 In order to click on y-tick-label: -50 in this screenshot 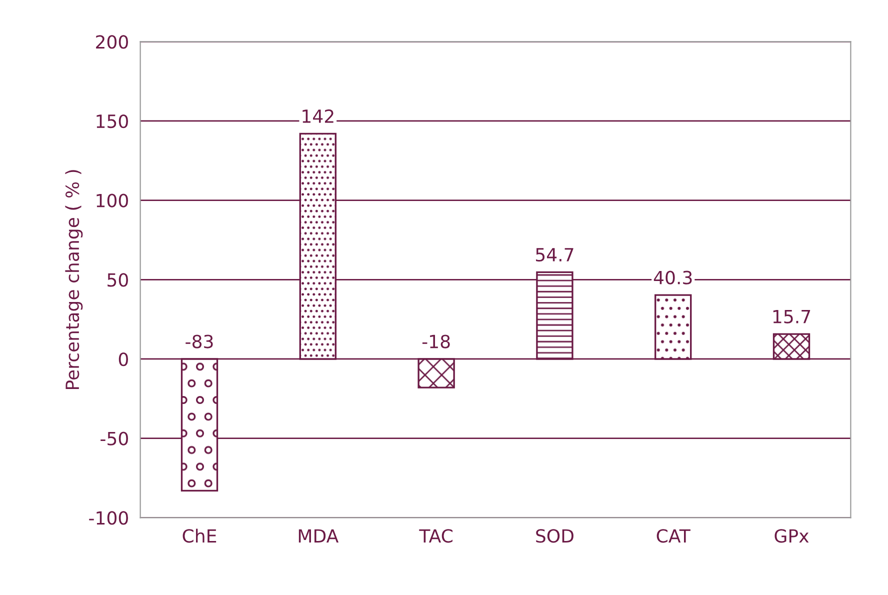, I will do `click(114, 439)`.